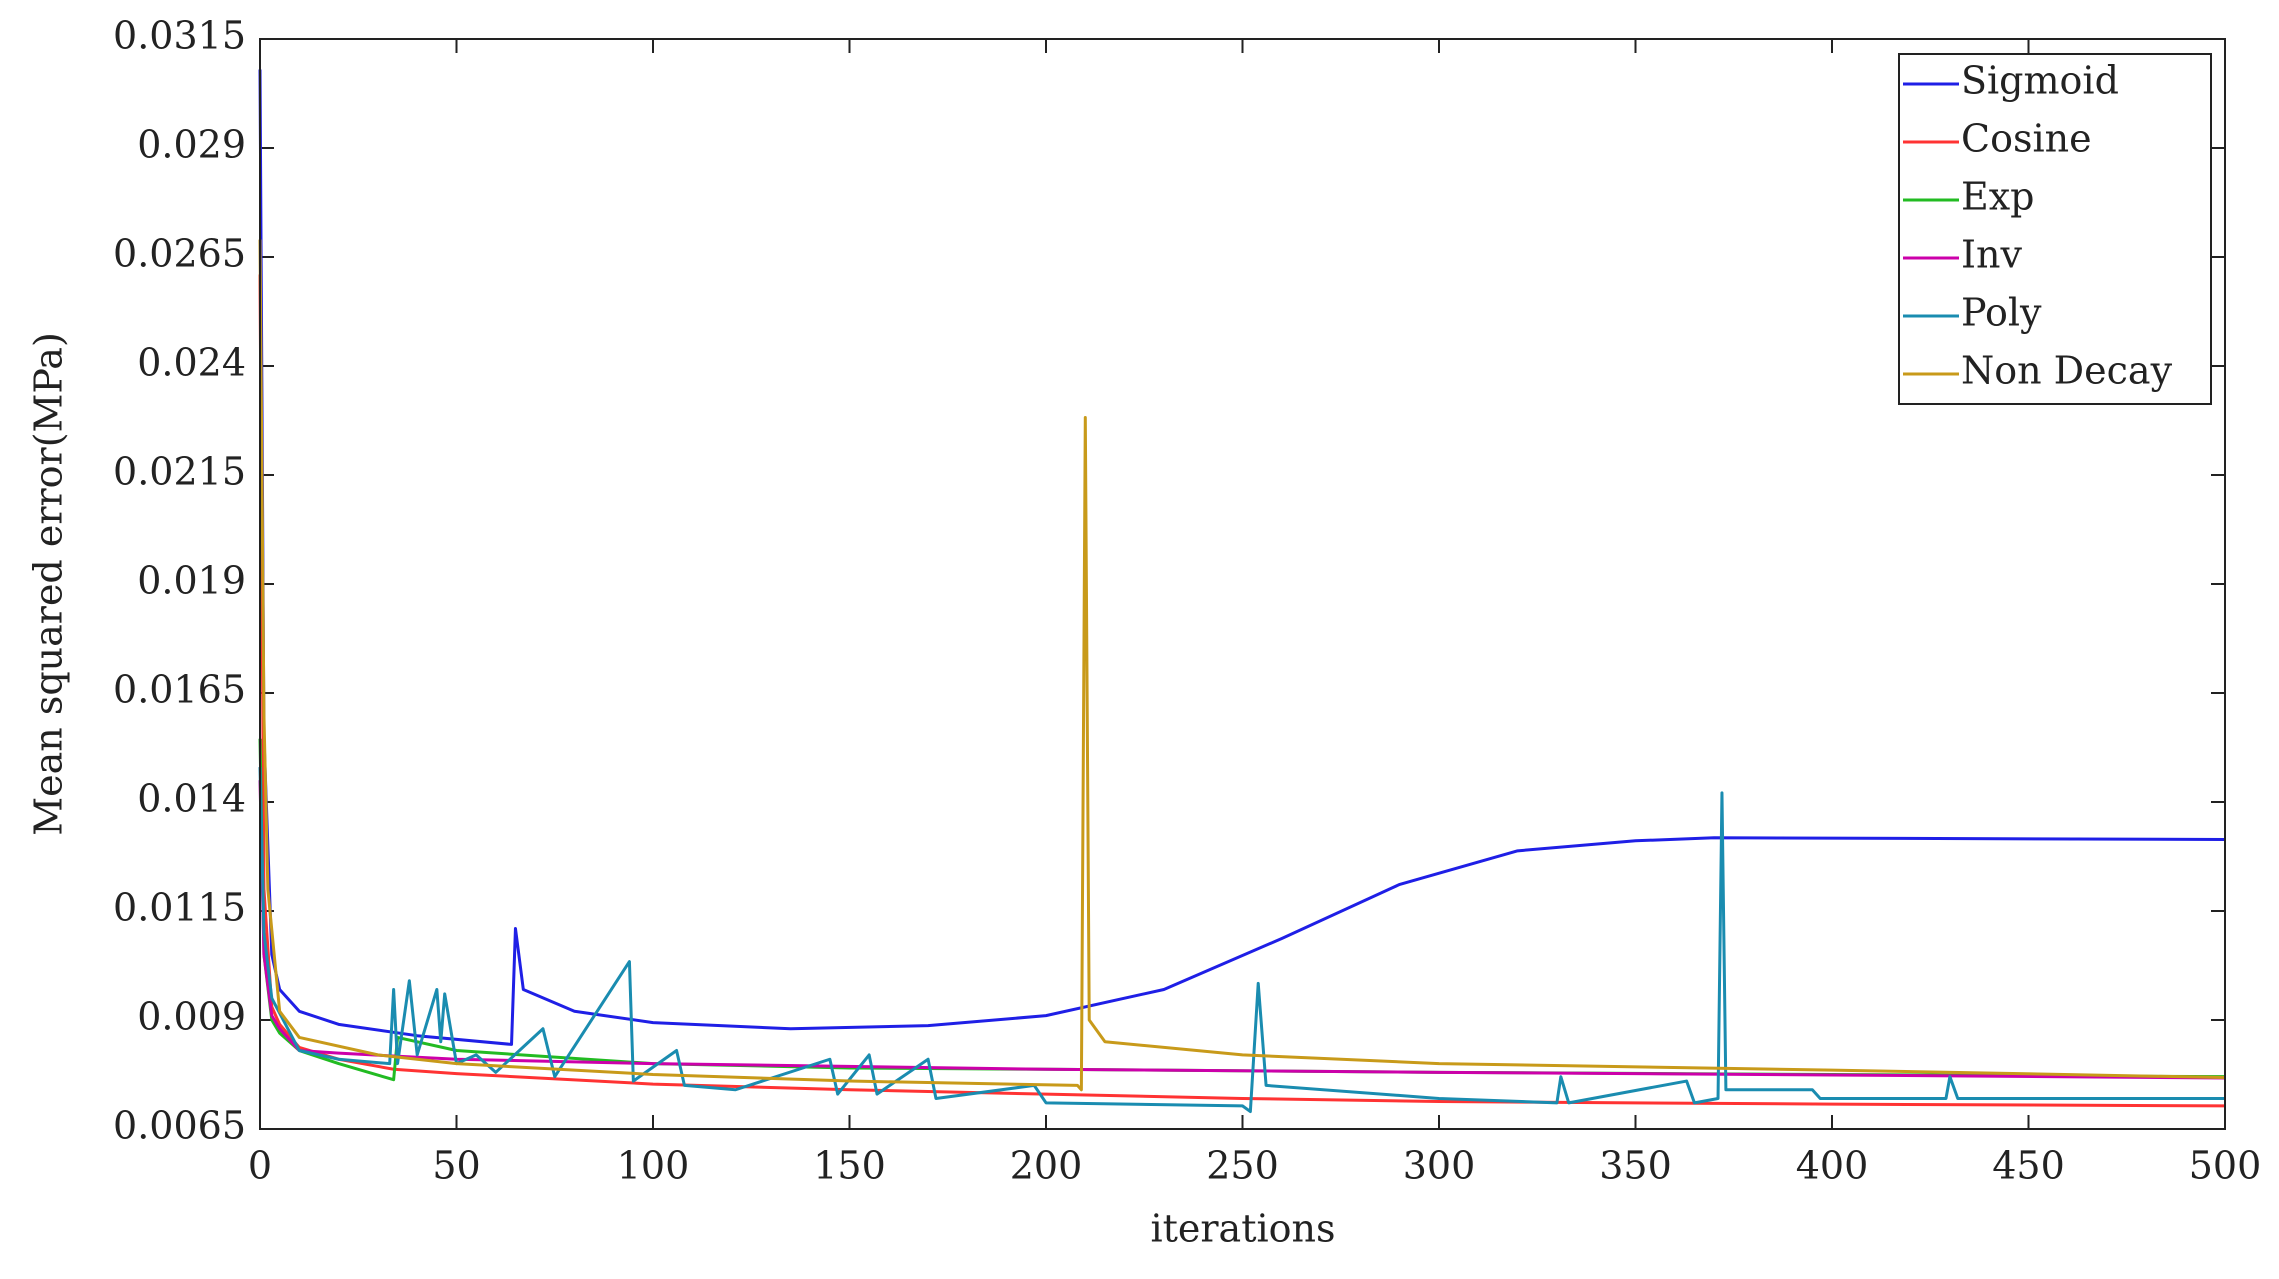  What do you see at coordinates (1242, 1229) in the screenshot?
I see `x-axis-label: iterations` at bounding box center [1242, 1229].